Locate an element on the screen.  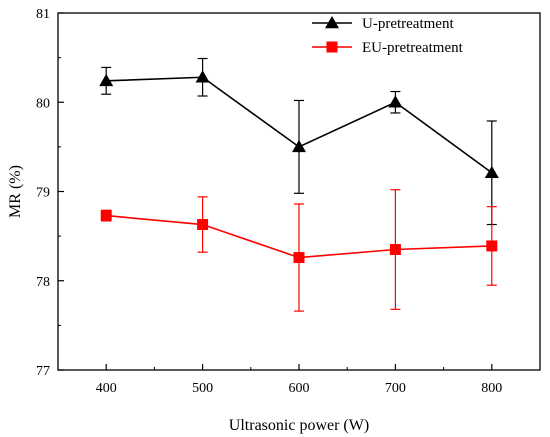
x-tick-label: 500 is located at coordinates (202, 388).